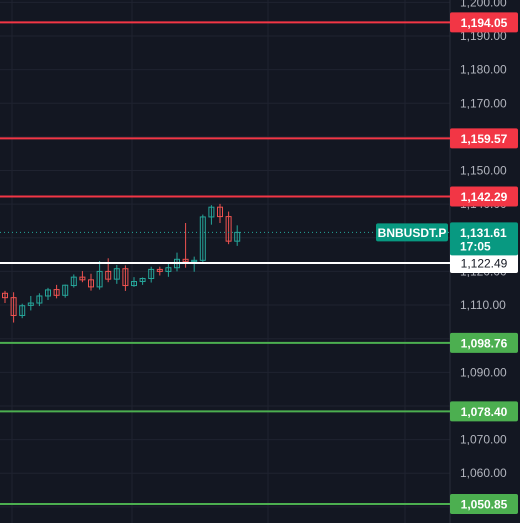 The height and width of the screenshot is (523, 520). I want to click on support-level-label: 1,050.85, so click(484, 504).